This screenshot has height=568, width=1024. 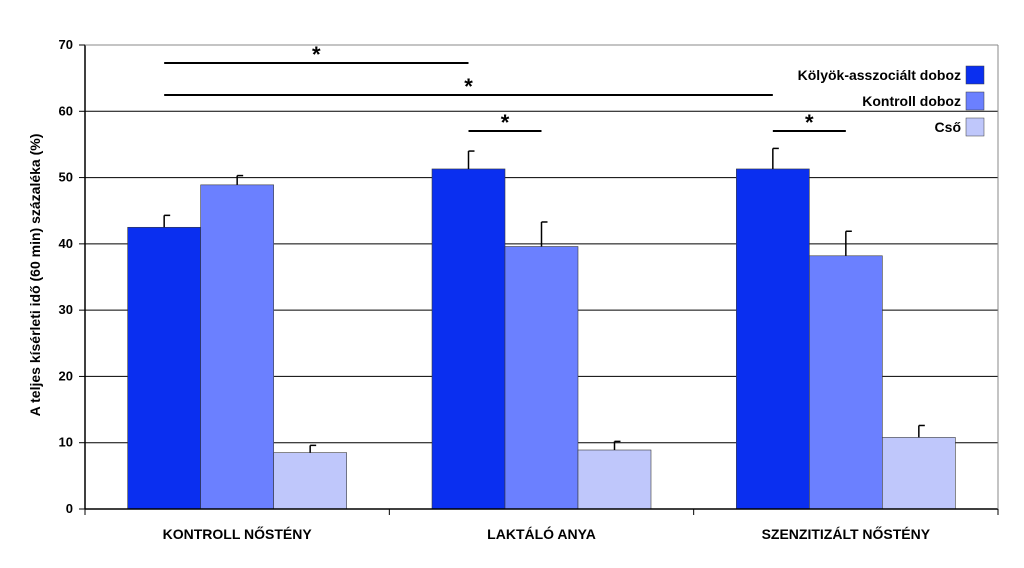 I want to click on legend: Kölyök-asszociált doboz Kontroll doboz Cső, so click(x=891, y=101).